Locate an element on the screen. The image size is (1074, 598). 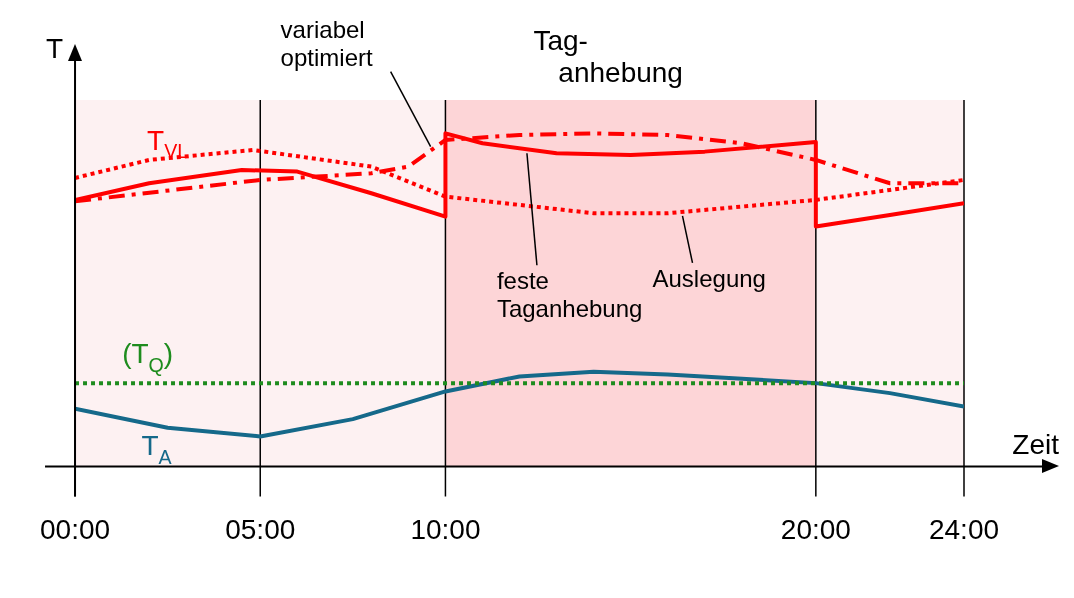
x-tick-label: 05:00 is located at coordinates (260, 529).